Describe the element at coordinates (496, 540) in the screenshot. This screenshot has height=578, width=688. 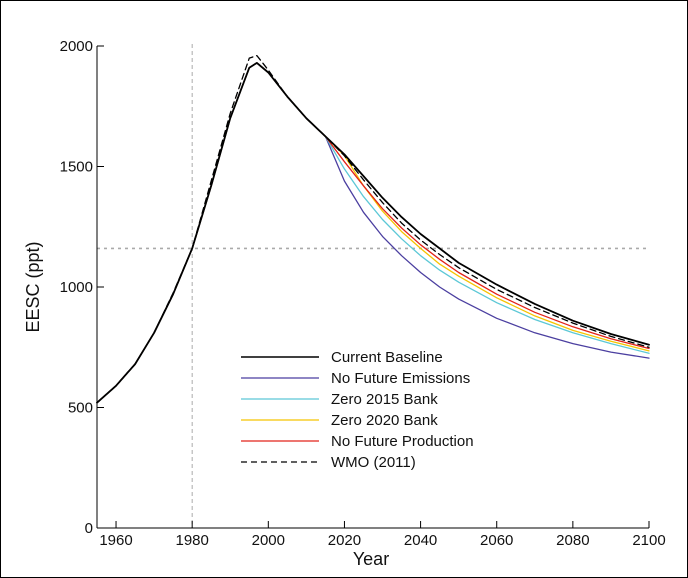
I see `x-tick-label: 2060` at that location.